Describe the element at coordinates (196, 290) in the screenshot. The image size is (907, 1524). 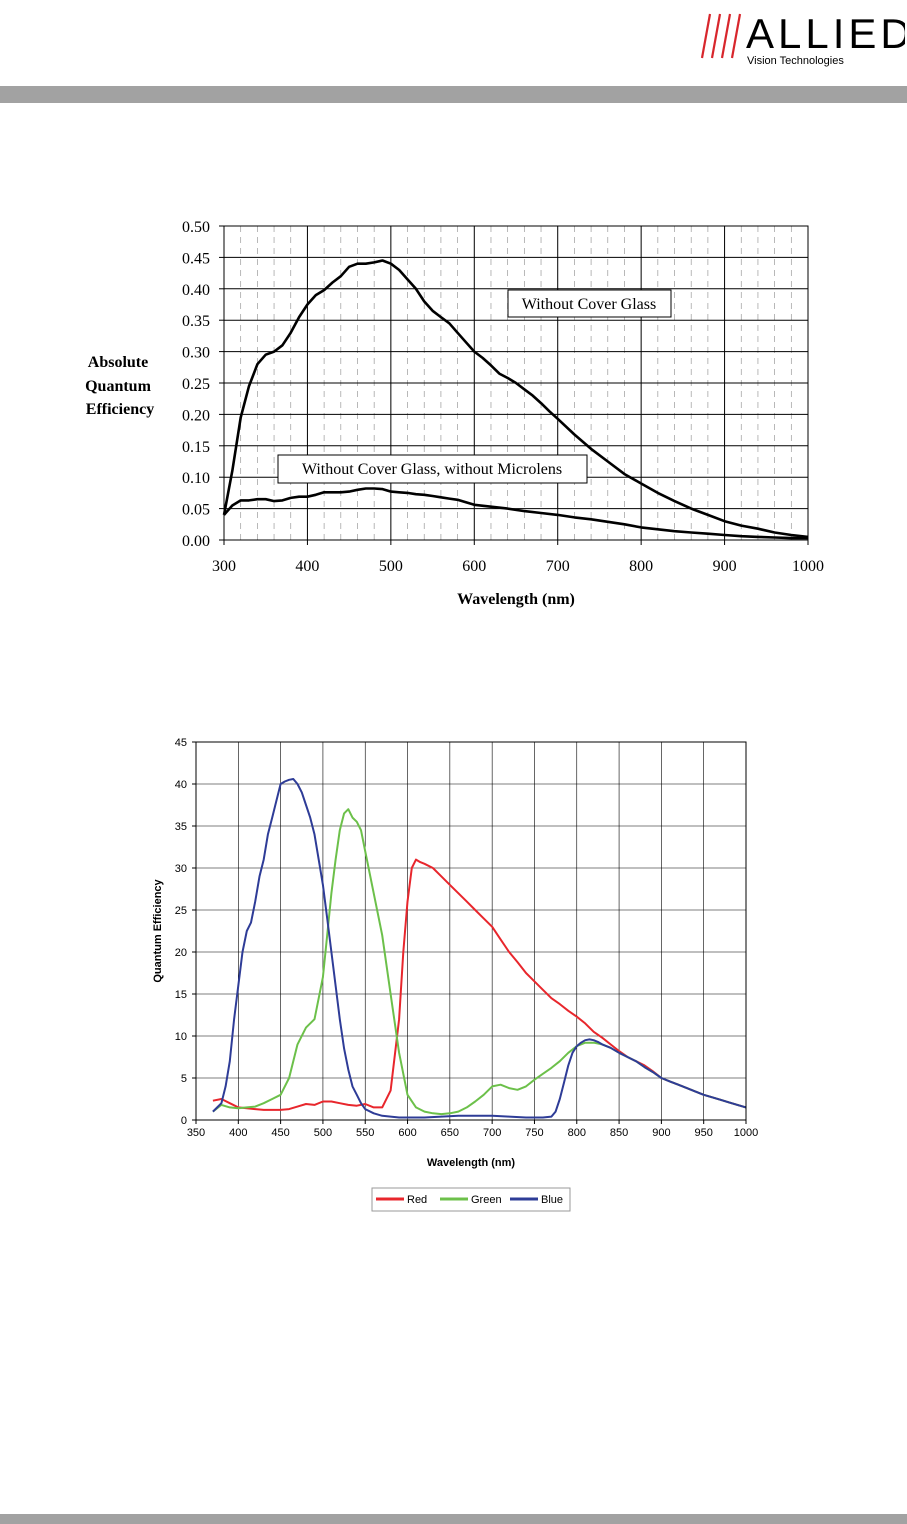
I see `y-tick-label: 0.40` at that location.